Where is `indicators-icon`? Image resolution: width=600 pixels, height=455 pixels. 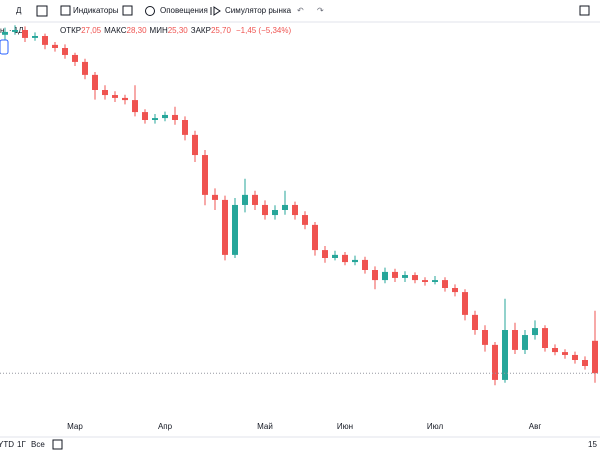
indicators-icon is located at coordinates (65, 10).